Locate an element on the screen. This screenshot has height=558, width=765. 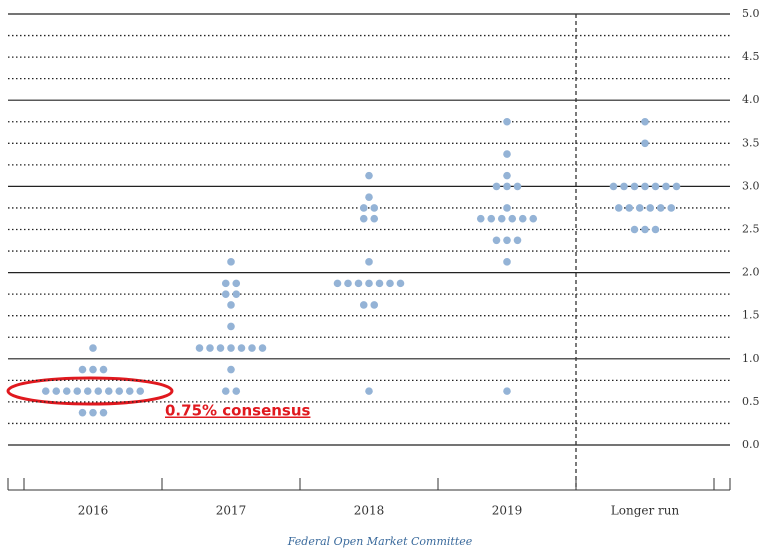
x-tick-label: 2017 is located at coordinates (231, 511).